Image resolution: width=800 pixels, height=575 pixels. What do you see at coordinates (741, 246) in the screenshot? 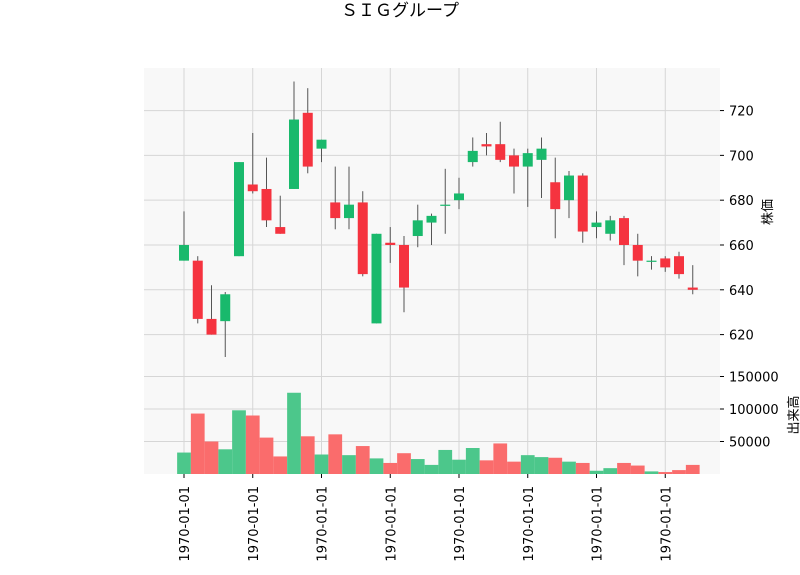
I see `price-tick-label: 660` at bounding box center [741, 246].